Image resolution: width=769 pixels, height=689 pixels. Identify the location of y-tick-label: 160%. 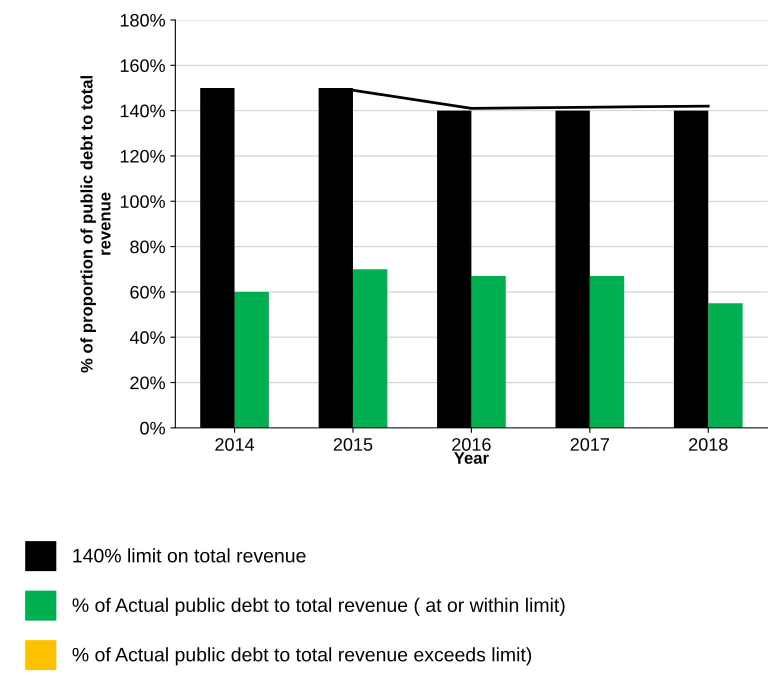
(142, 65).